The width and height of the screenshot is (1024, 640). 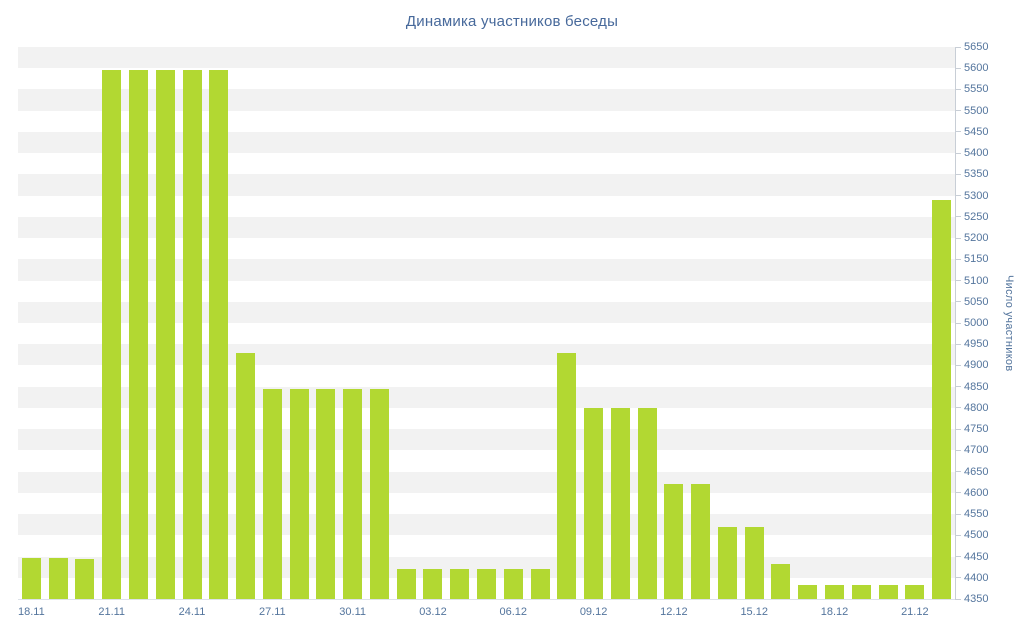 I want to click on y-tick-label: 4650, so click(x=976, y=471).